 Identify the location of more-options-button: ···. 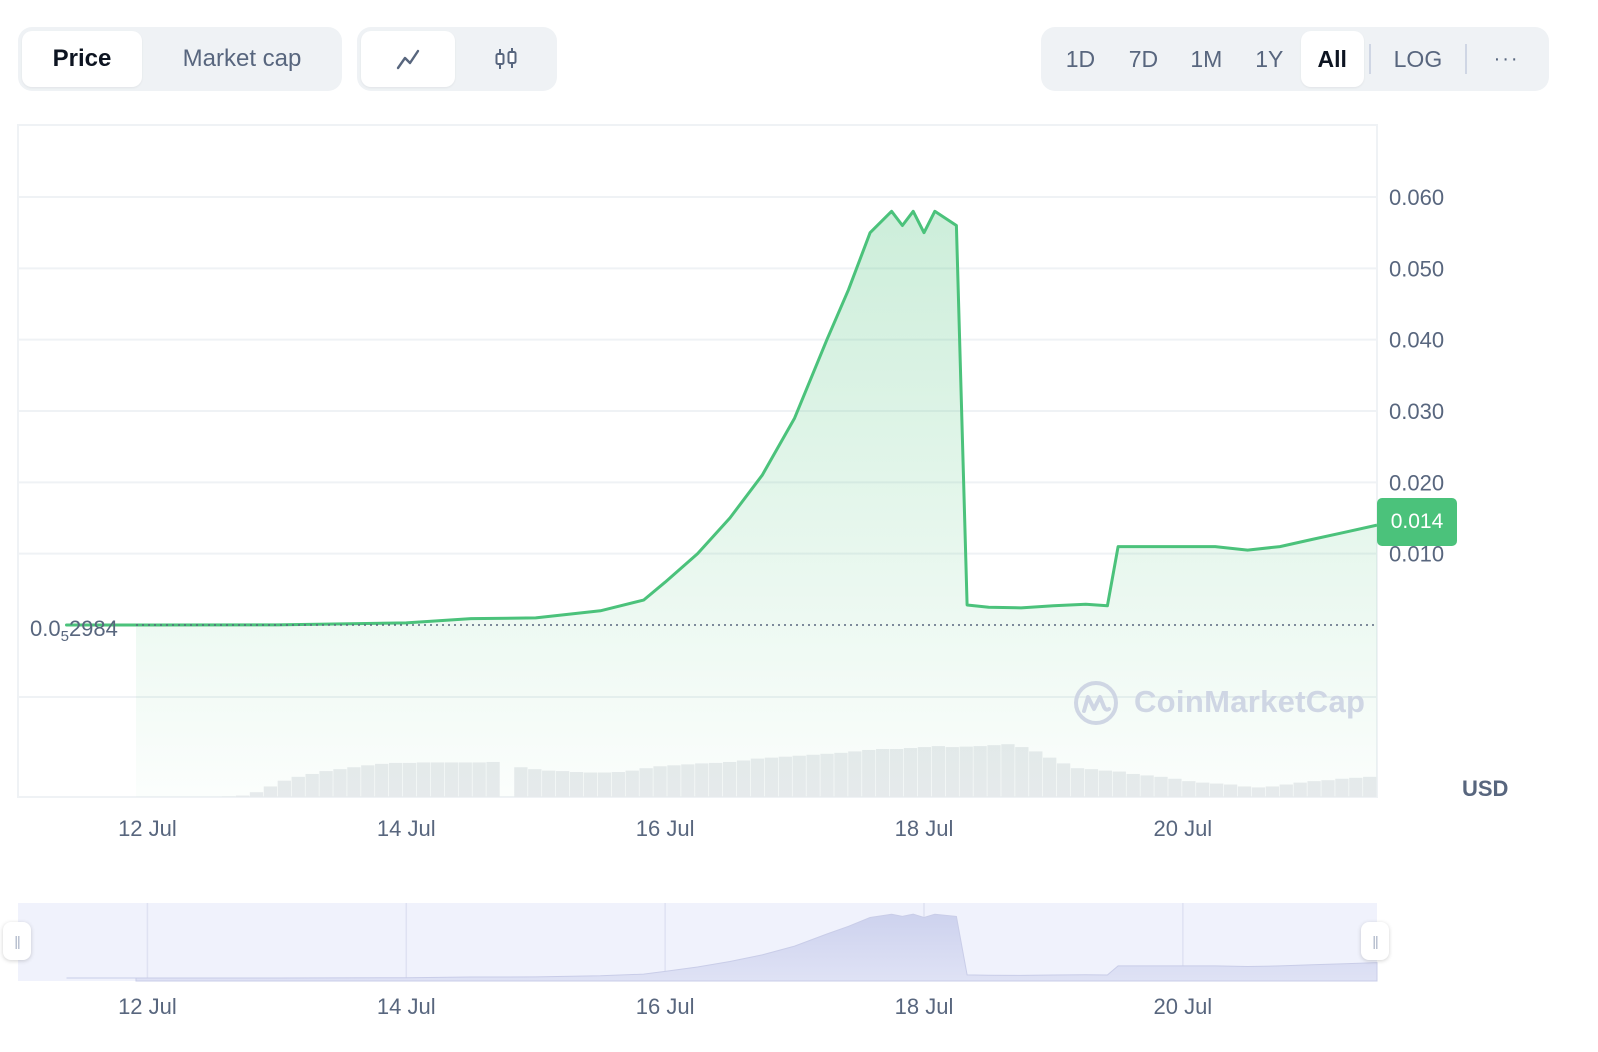
(1506, 58).